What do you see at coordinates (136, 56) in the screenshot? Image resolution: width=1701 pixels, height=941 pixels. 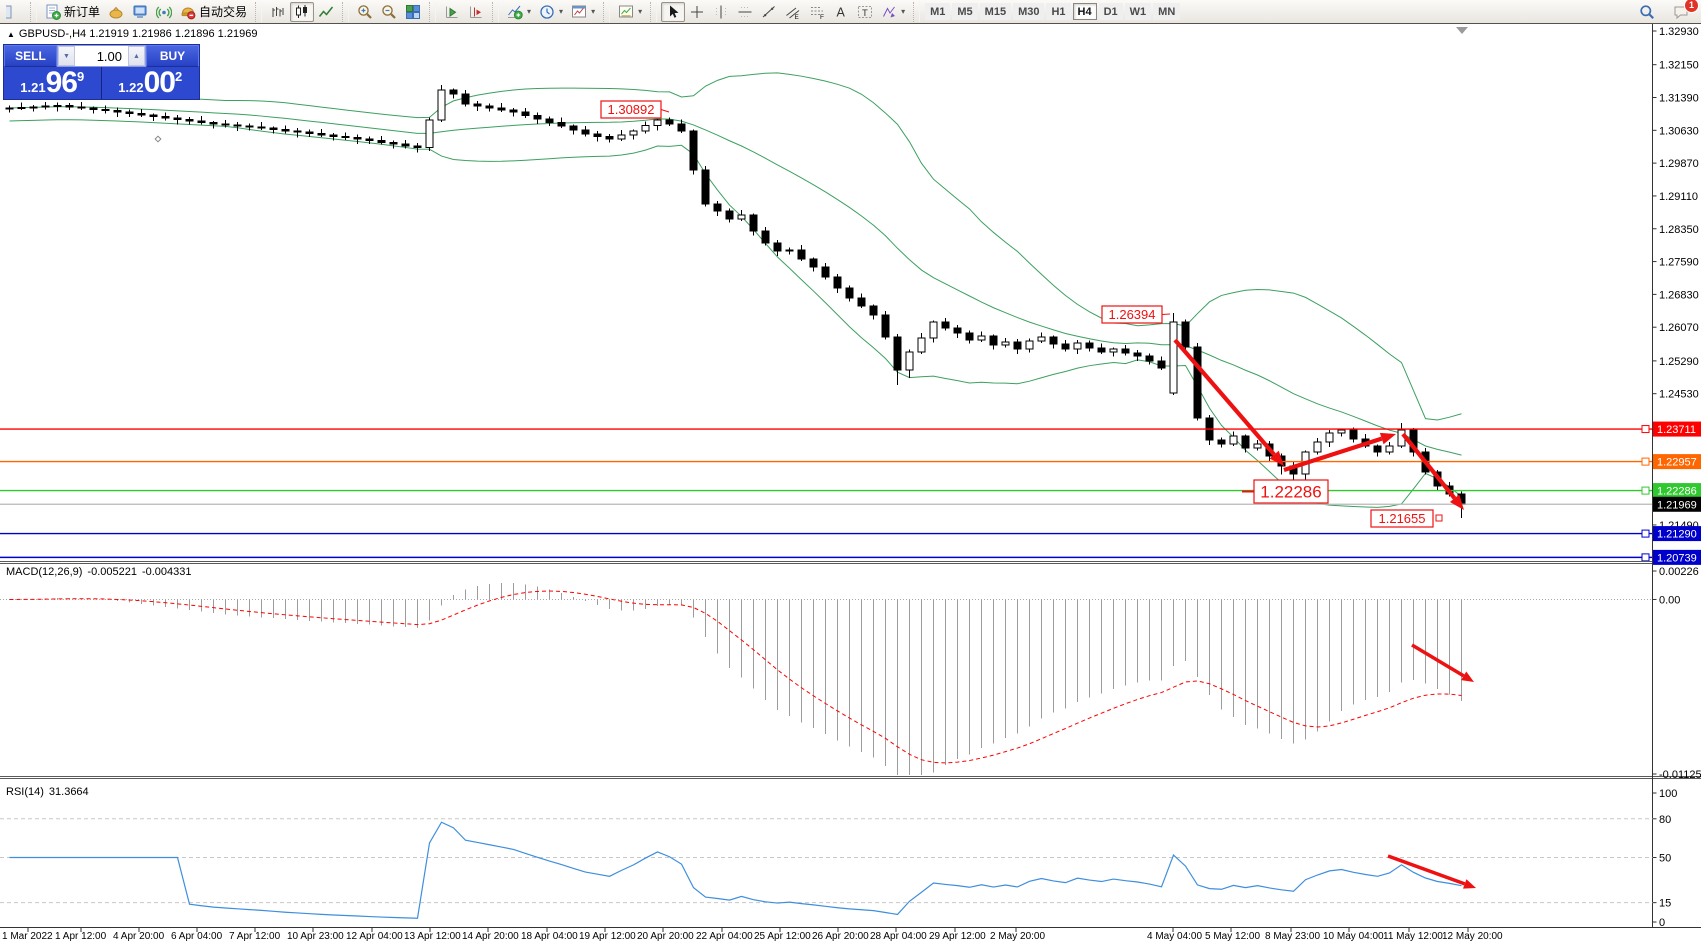 I see `volume-increase-button: ▲` at bounding box center [136, 56].